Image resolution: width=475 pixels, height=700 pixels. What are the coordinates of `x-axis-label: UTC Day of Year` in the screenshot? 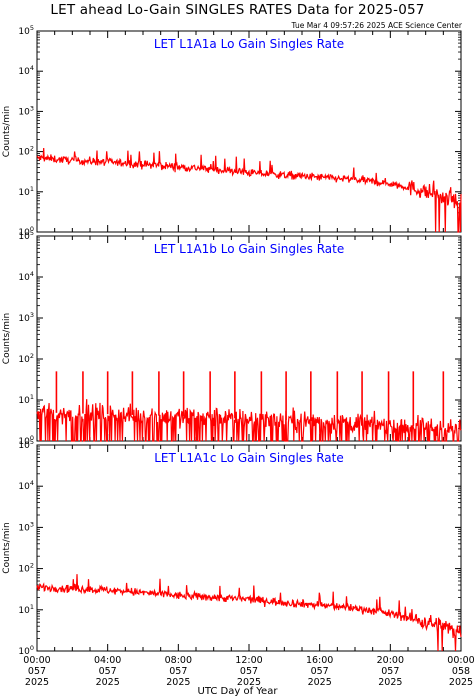 It's located at (237, 691).